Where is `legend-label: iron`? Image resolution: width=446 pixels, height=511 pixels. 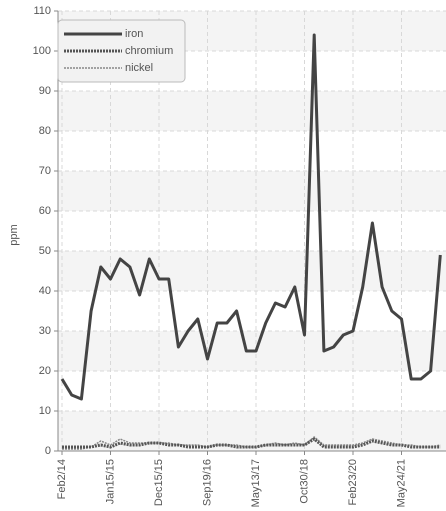
legend-label: iron is located at coordinates (134, 34).